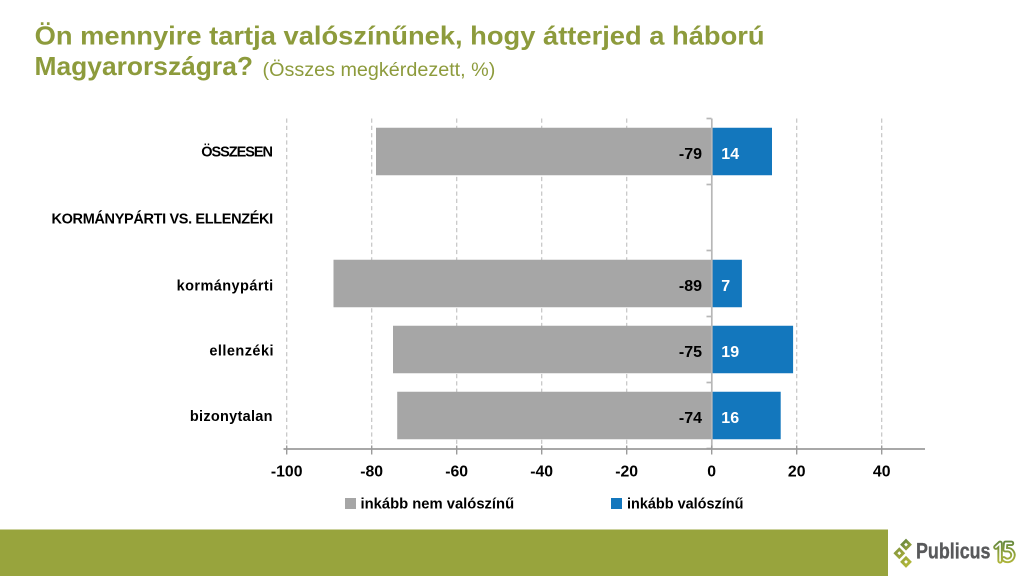  I want to click on svg-text: -74, so click(690, 418).